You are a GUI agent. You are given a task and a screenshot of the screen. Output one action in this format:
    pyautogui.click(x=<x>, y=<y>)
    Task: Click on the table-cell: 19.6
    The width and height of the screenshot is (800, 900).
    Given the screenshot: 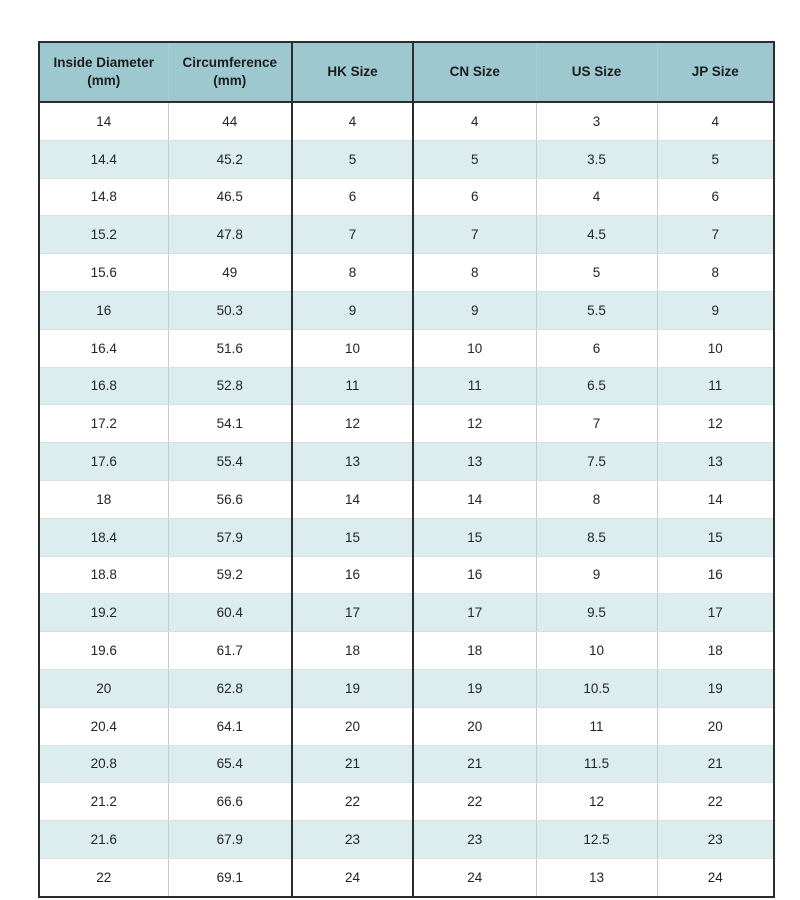 What is the action you would take?
    pyautogui.click(x=103, y=650)
    